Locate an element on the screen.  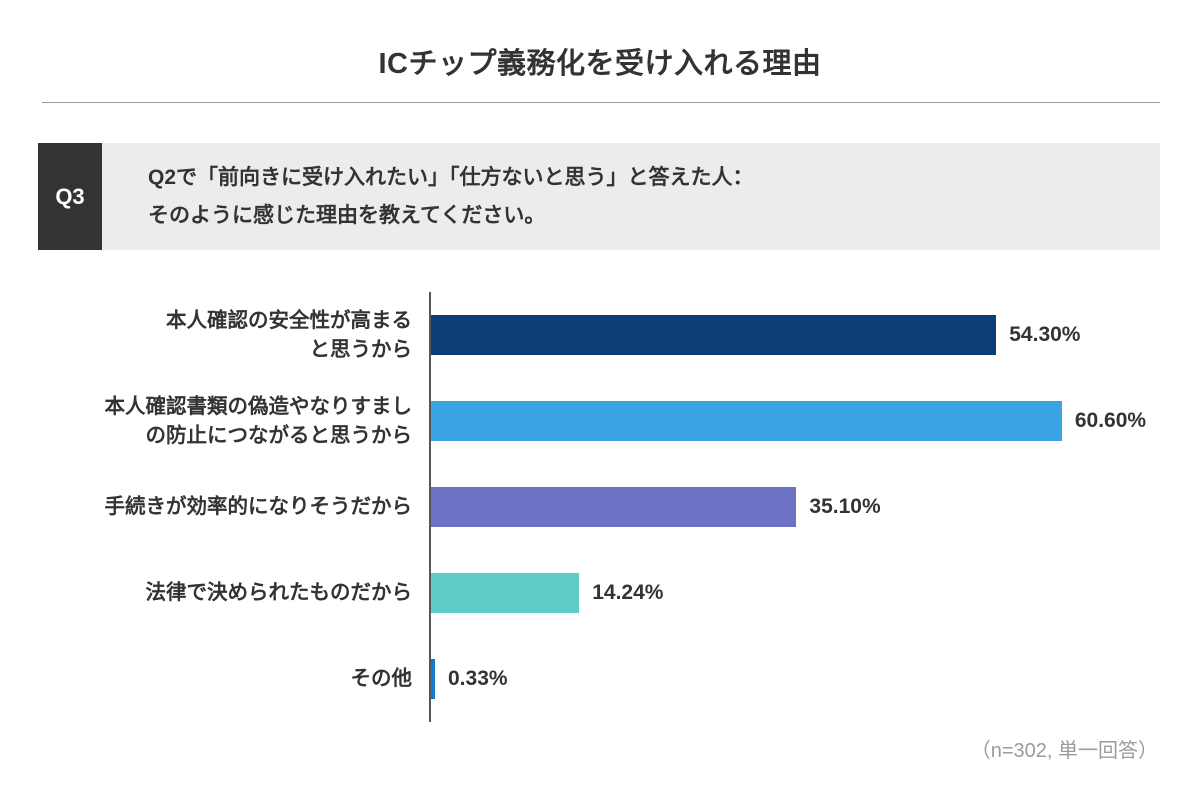
question-text-line1: Q2で「前向きに受け入れたい」「仕方ないと思う」と答えた人： is located at coordinates (451, 177).